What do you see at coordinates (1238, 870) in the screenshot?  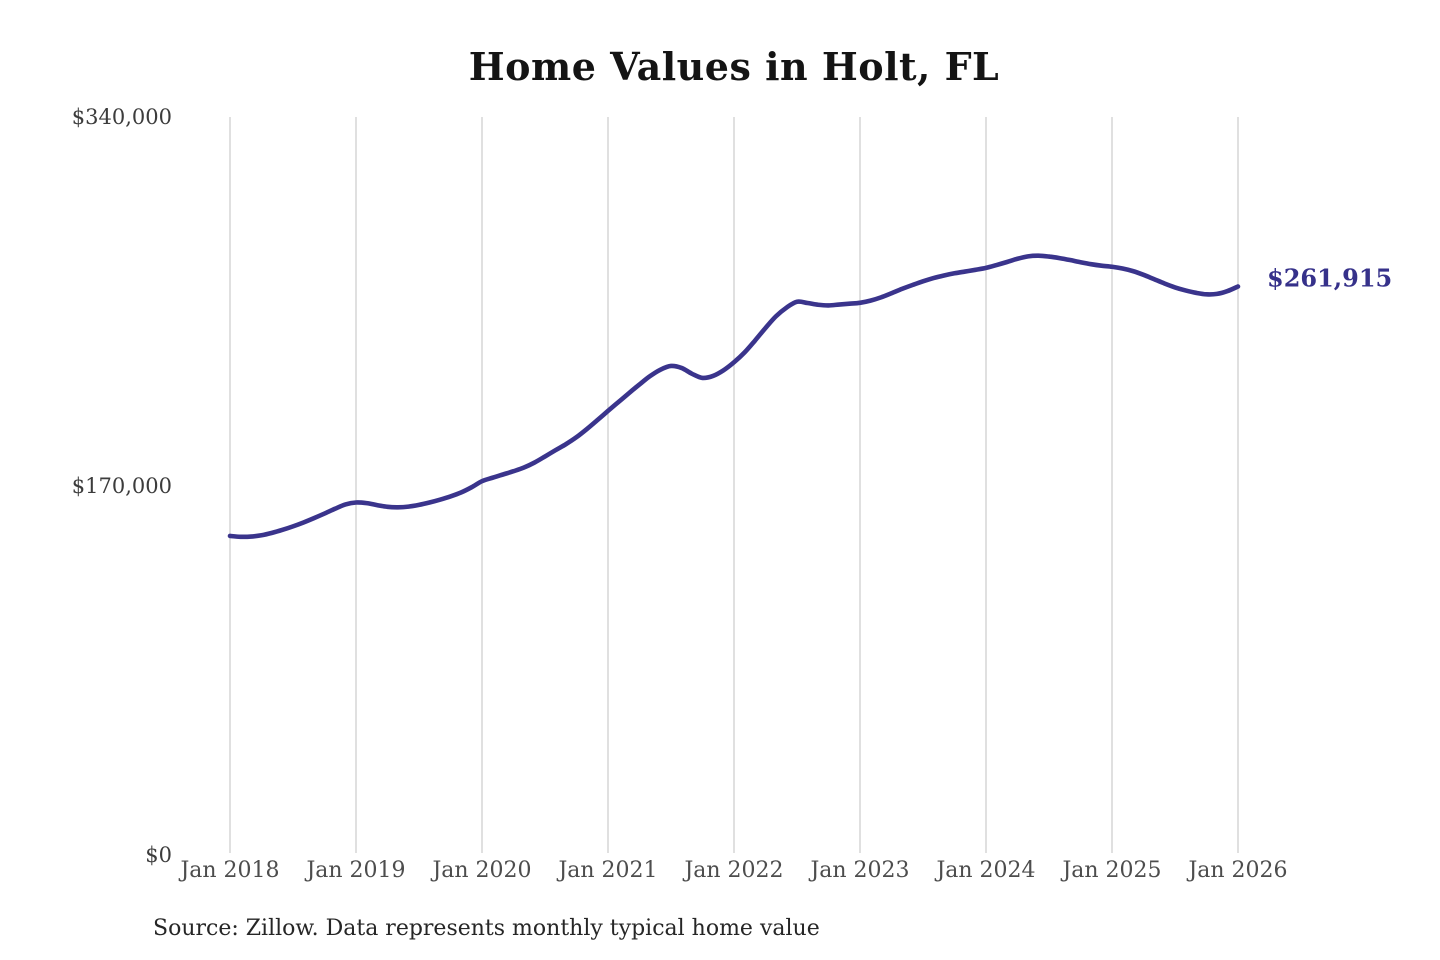 I see `x-axis-tick-label: Jan 2026` at bounding box center [1238, 870].